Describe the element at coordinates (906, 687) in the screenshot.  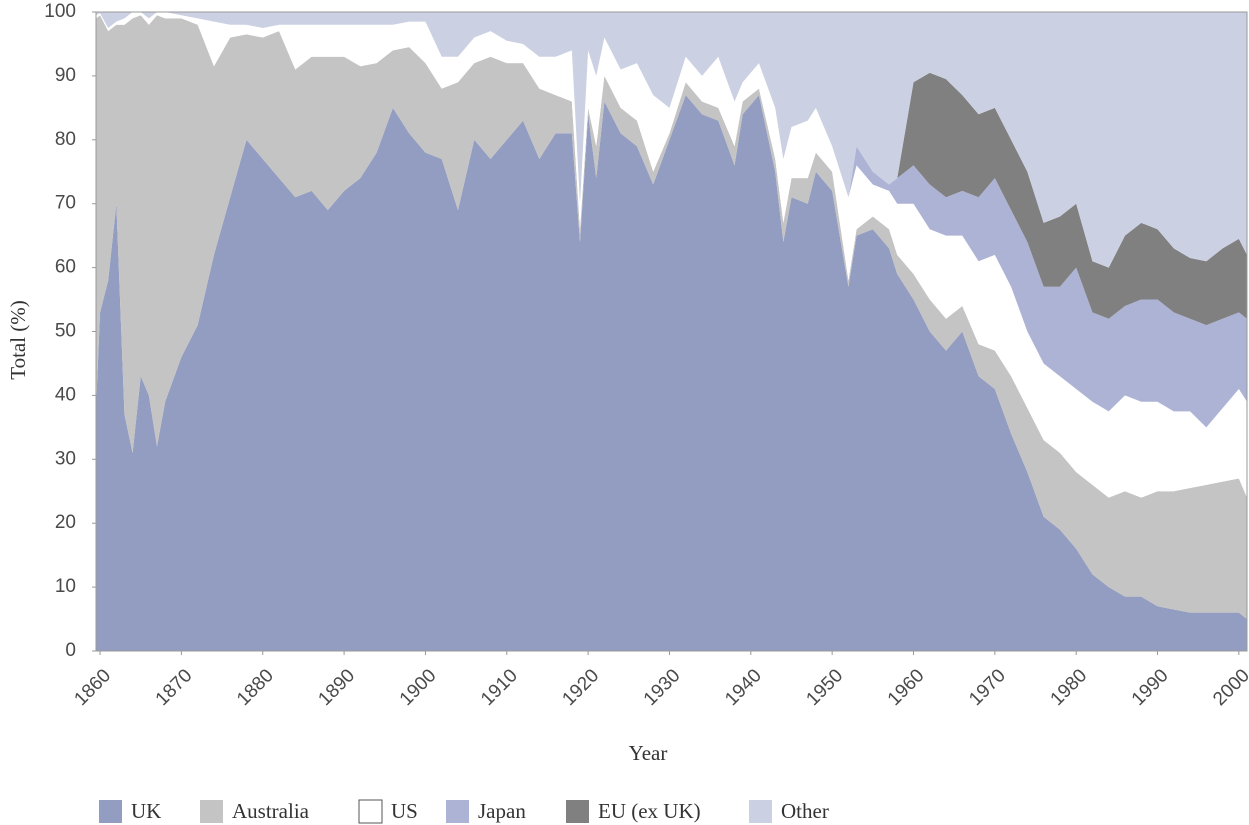
I see `x-tick-label: 1960` at that location.